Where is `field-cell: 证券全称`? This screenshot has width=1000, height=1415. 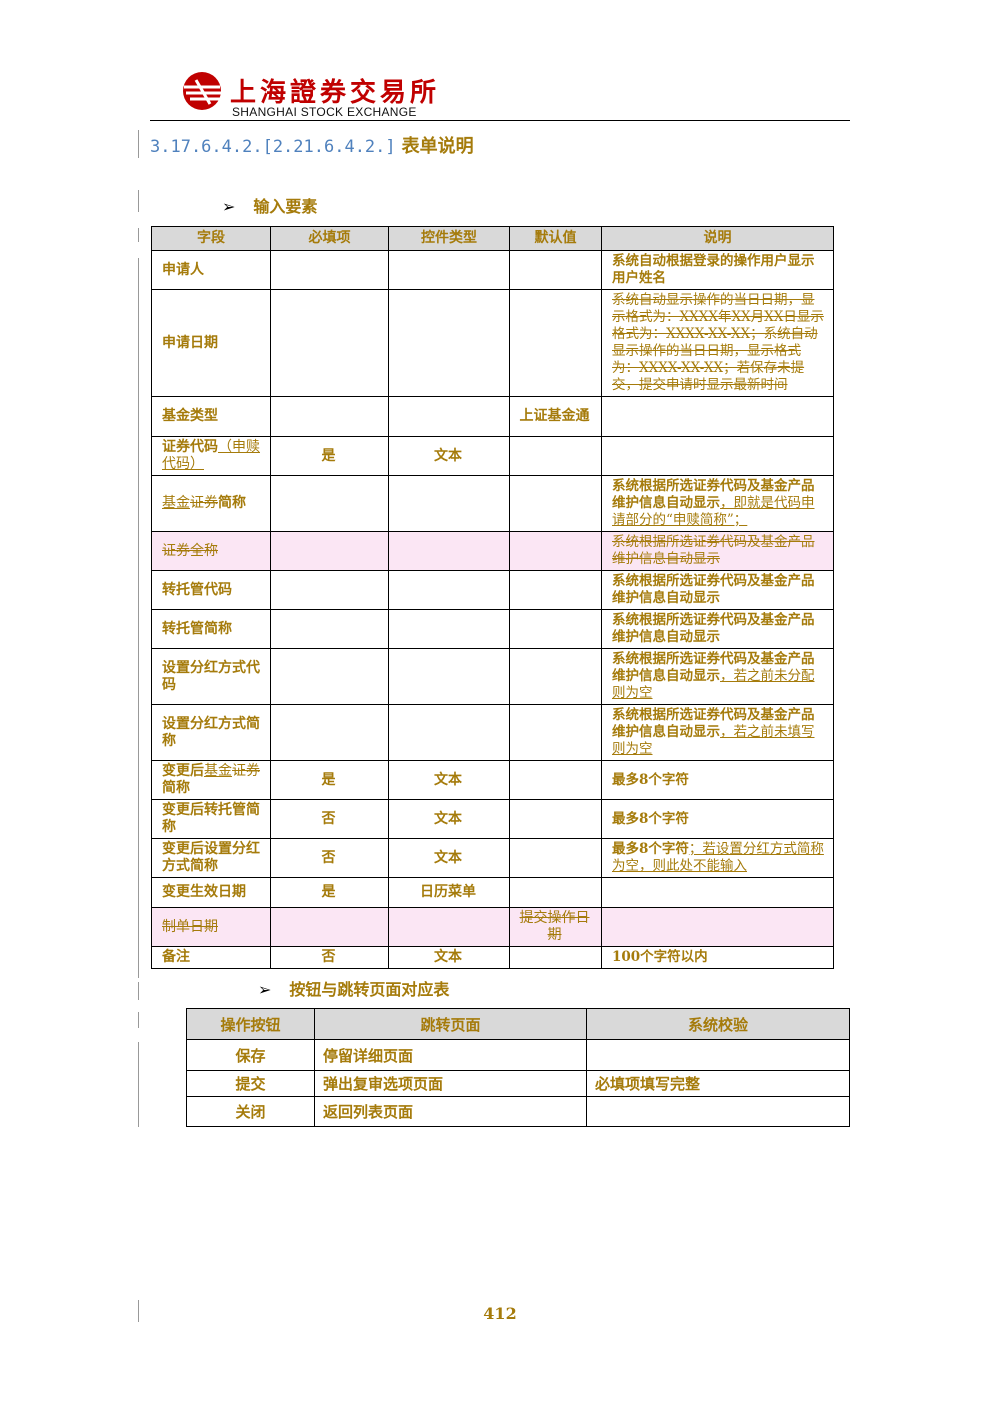
field-cell: 证券全称 is located at coordinates (211, 551).